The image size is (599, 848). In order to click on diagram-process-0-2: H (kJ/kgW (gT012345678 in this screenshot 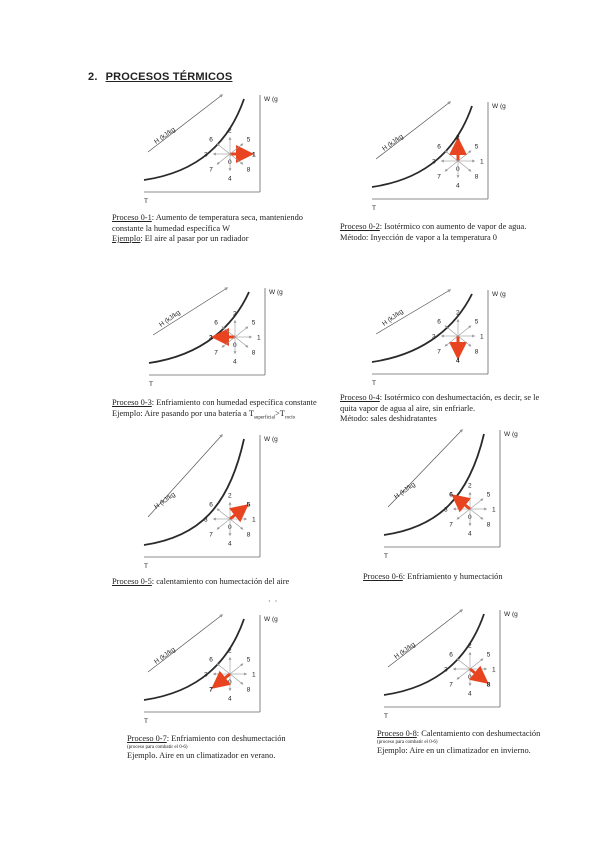, I will do `click(438, 156)`.